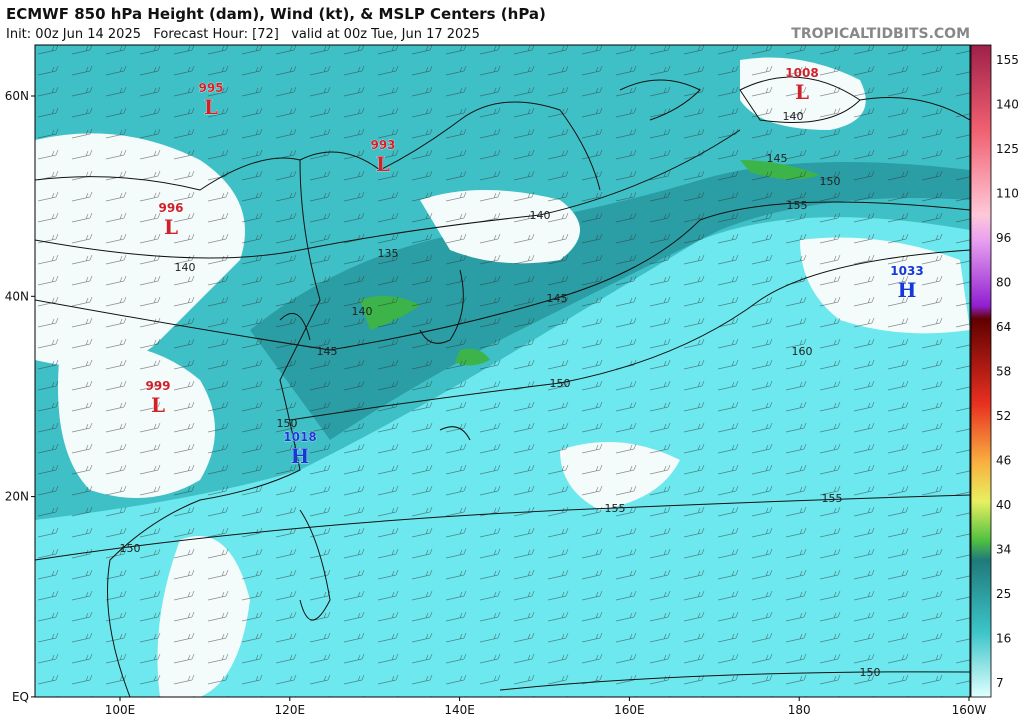  Describe the element at coordinates (290, 710) in the screenshot. I see `lon-label: 120E` at that location.